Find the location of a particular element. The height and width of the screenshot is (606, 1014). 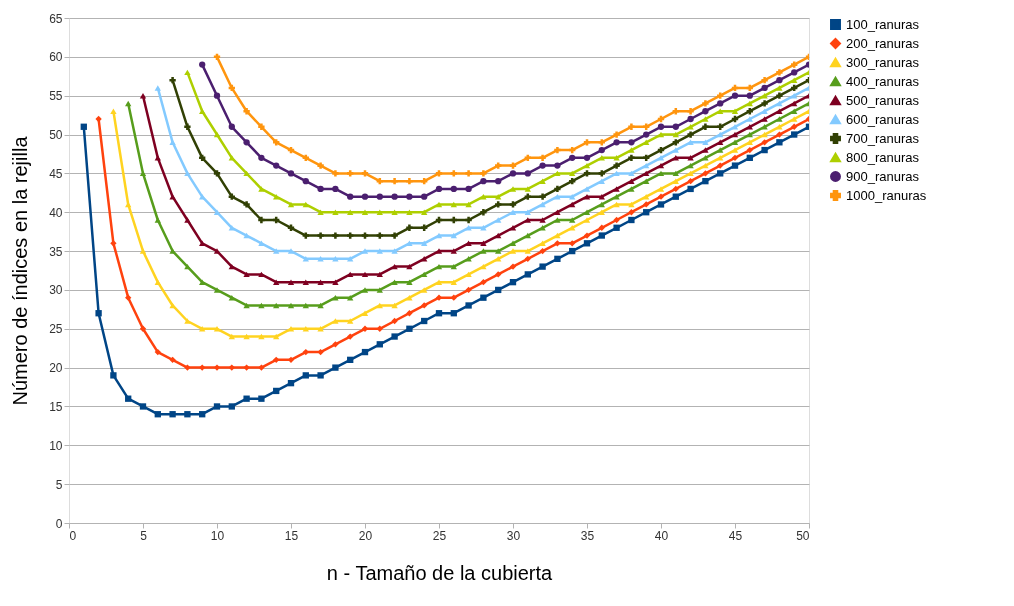

y-tick-label: 65 is located at coordinates (56, 18).